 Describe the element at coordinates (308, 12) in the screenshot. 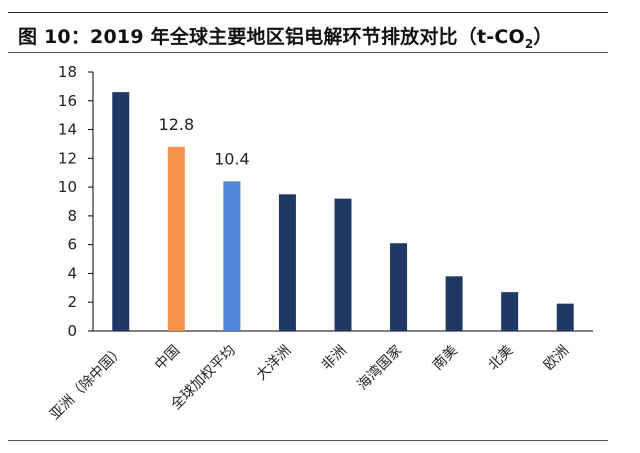

I see `top-rule` at that location.